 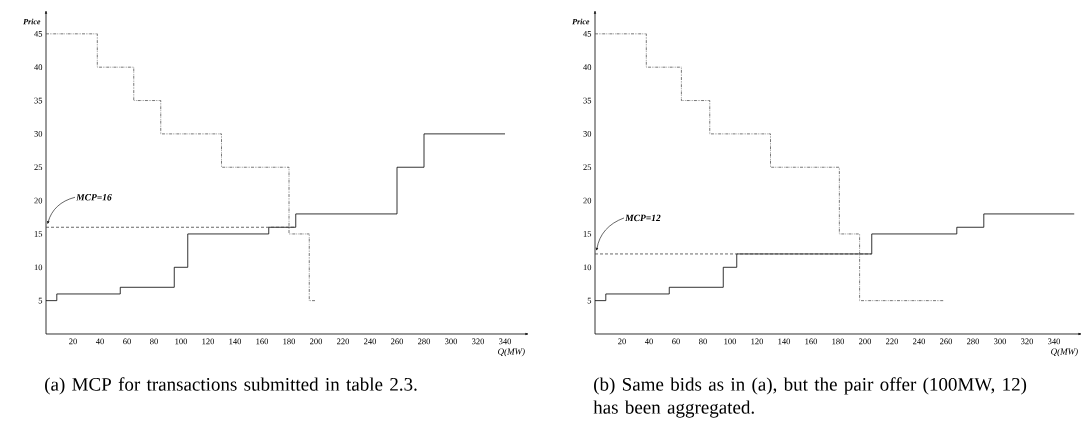 What do you see at coordinates (231, 386) in the screenshot?
I see `text: (a) MCP for transactions submitted in table 2.3.` at bounding box center [231, 386].